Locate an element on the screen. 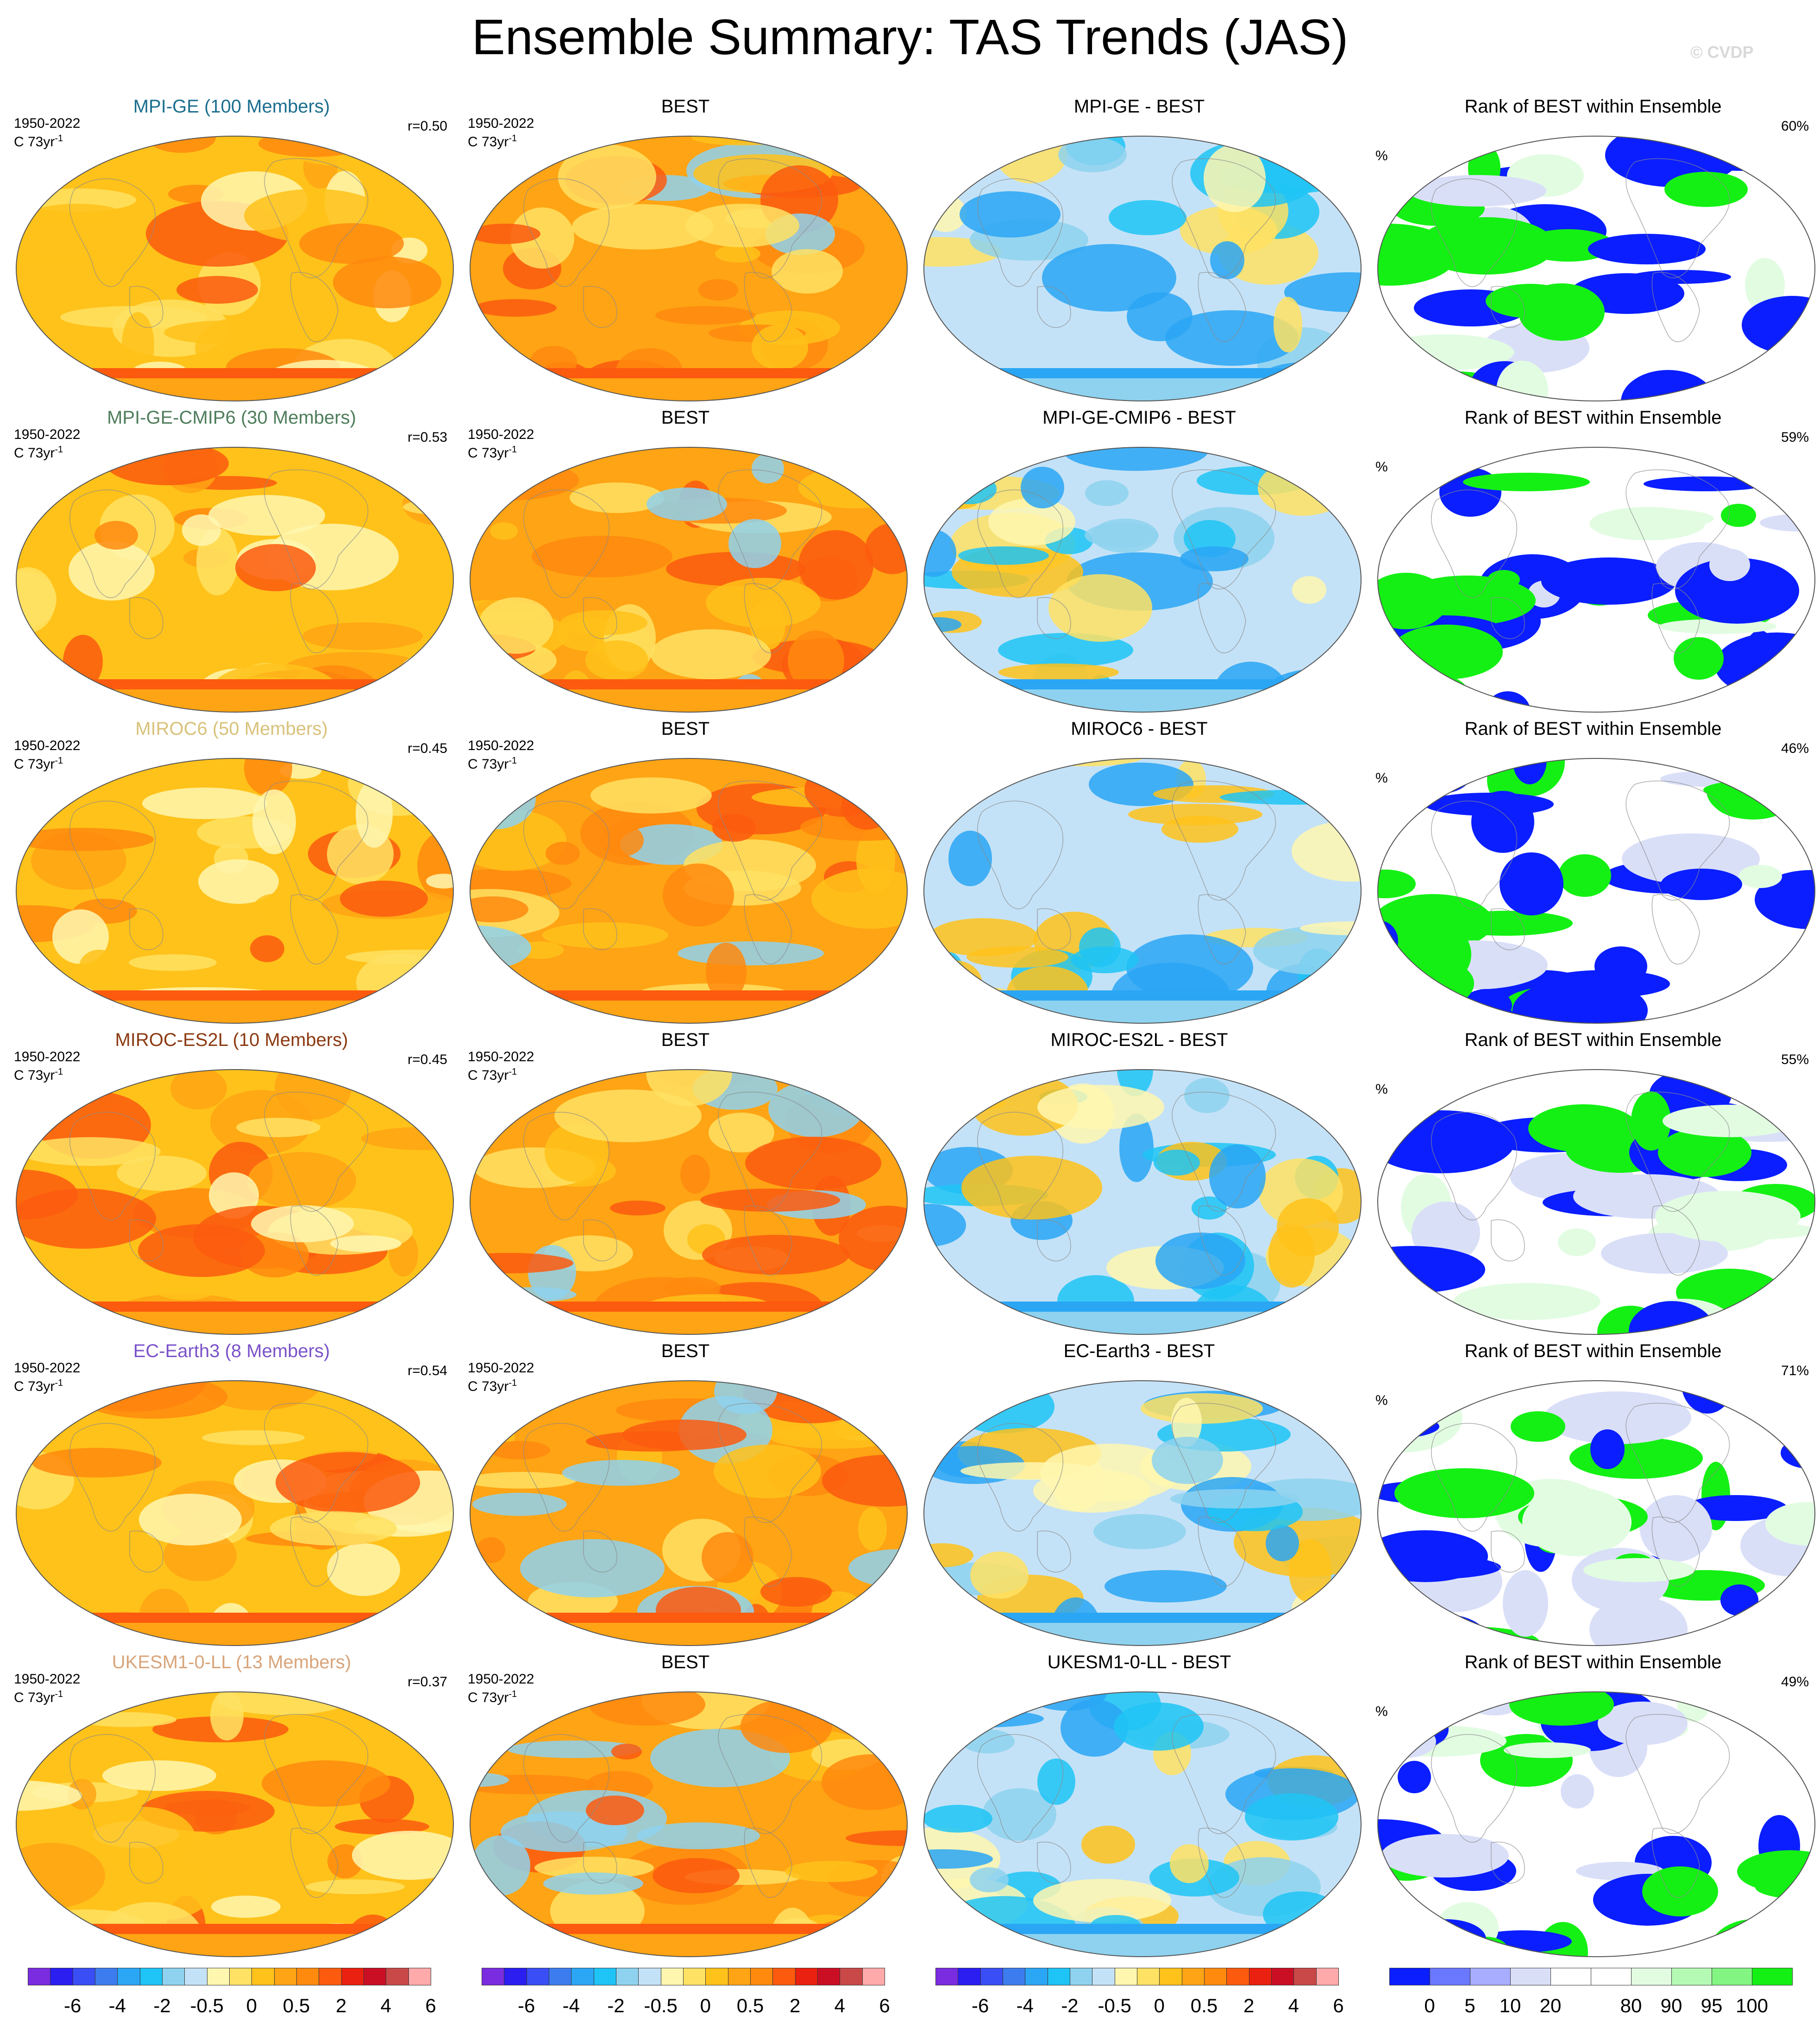 The width and height of the screenshot is (1820, 2028). rank-colorbar: 0 5 10 20 80 90 95 100 is located at coordinates (1591, 1998).